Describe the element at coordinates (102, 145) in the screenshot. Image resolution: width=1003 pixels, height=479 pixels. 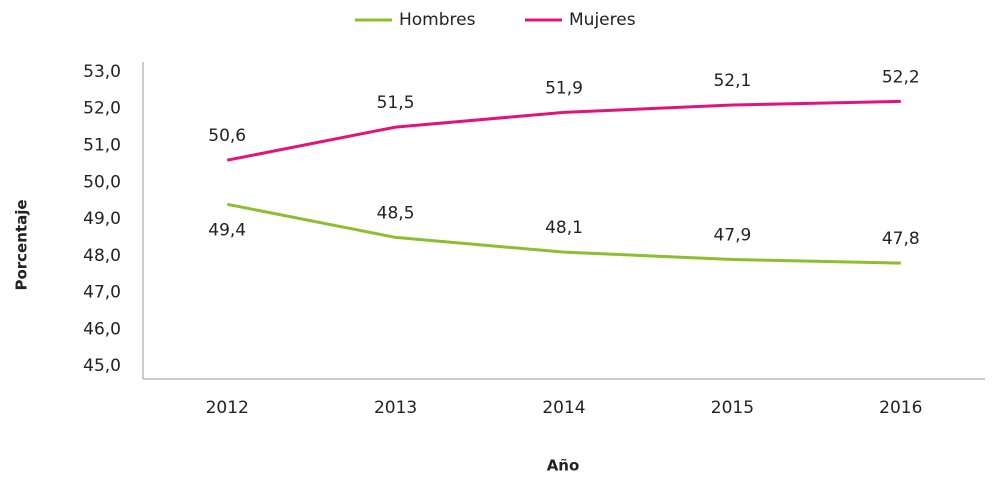
I see `y-tick-label: 51,0` at that location.